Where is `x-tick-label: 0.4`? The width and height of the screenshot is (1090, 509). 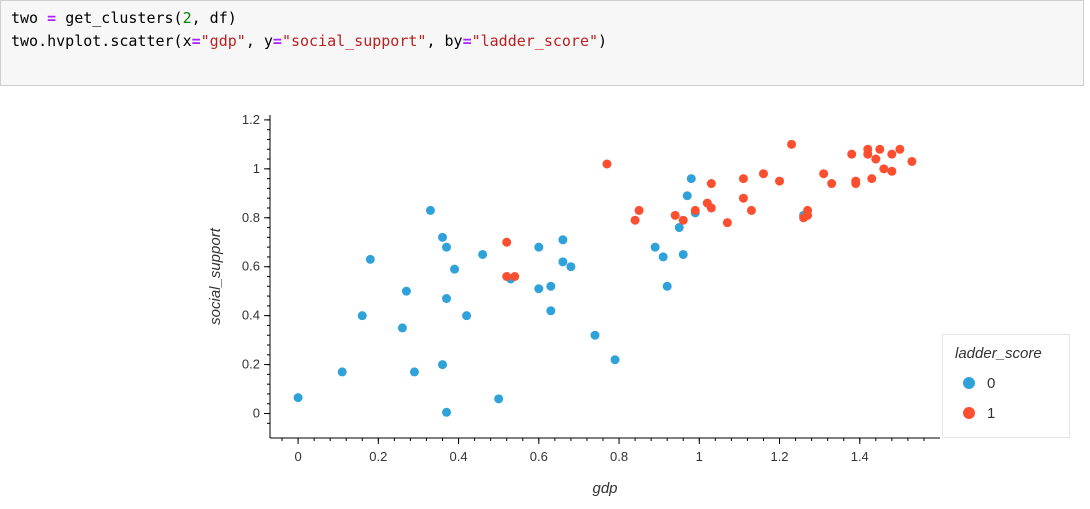 x-tick-label: 0.4 is located at coordinates (459, 456).